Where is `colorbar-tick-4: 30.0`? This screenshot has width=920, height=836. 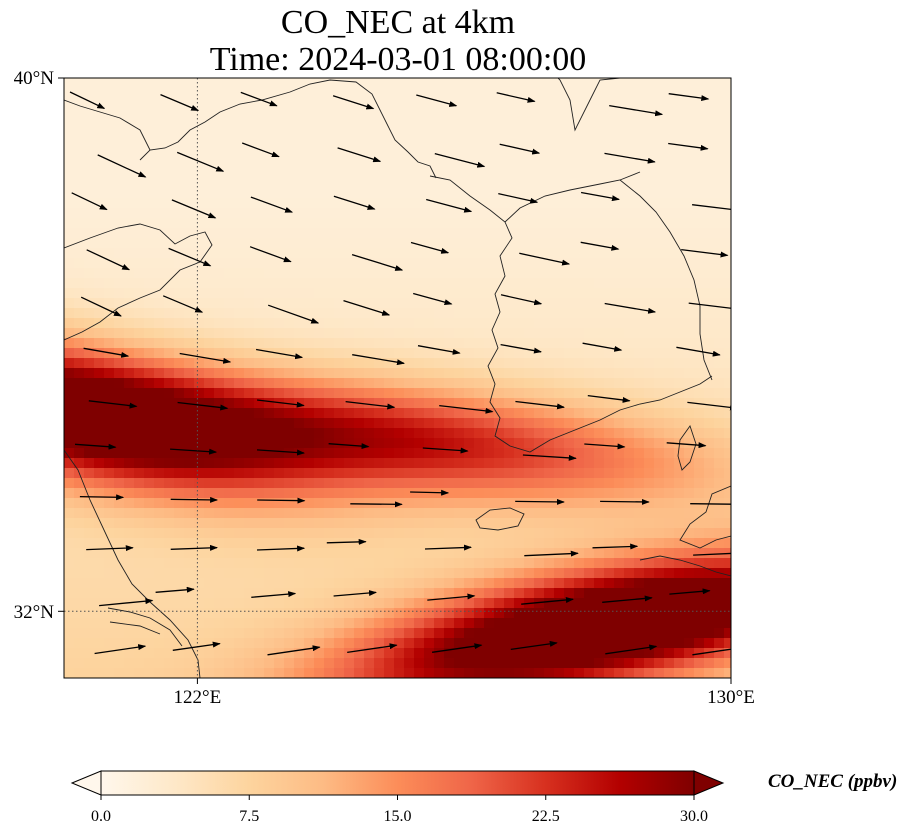 colorbar-tick-4: 30.0 is located at coordinates (694, 816).